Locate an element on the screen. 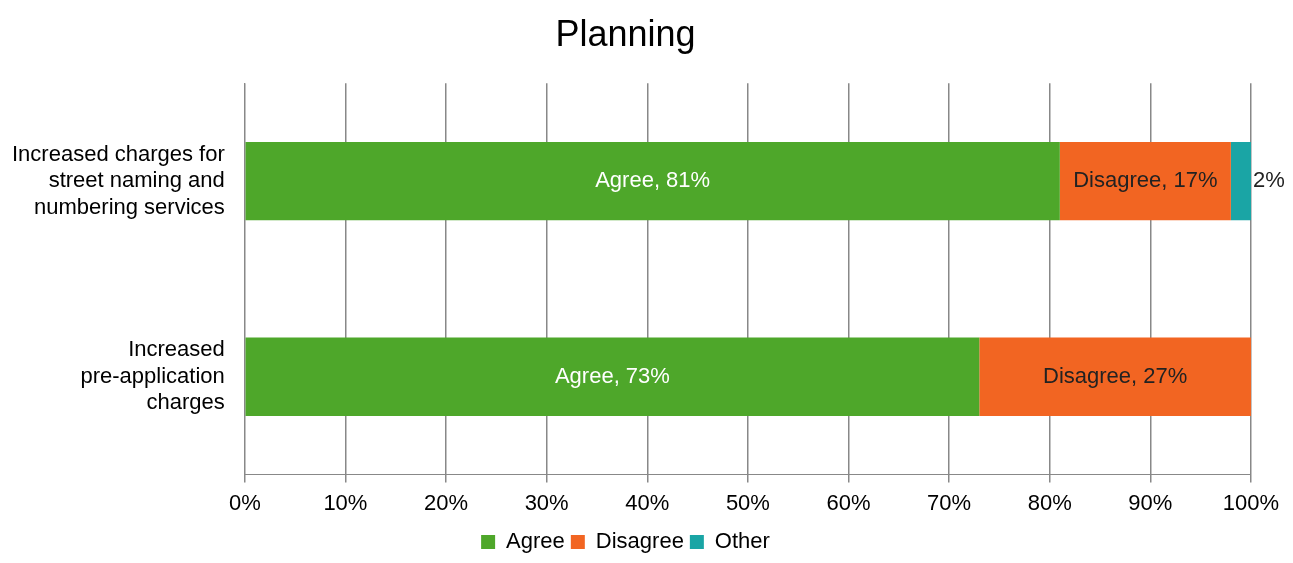  legend-label: Other is located at coordinates (742, 541).